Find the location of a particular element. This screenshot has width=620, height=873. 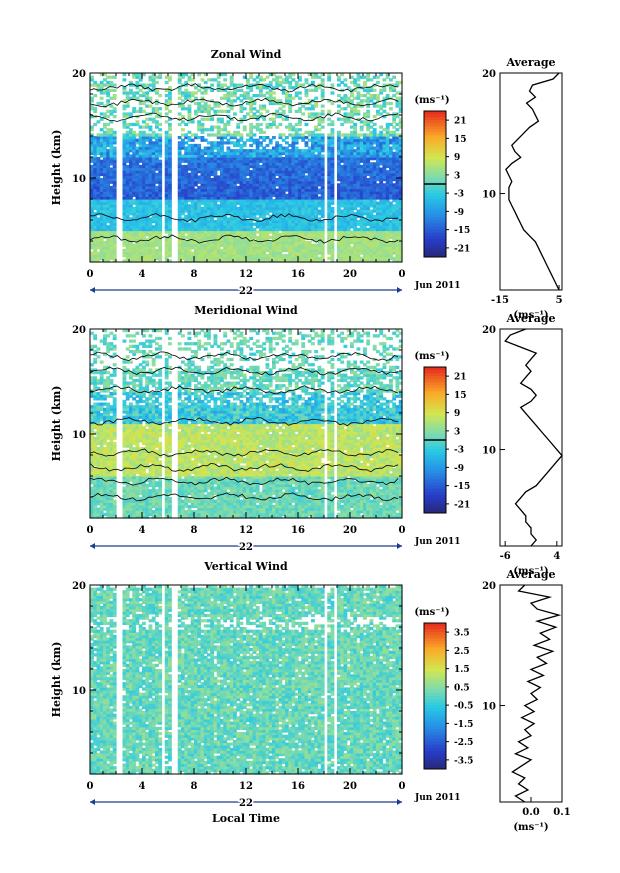

average-profile: Average 10 20 -6 4 (ms⁻¹) is located at coordinates (522, 444).